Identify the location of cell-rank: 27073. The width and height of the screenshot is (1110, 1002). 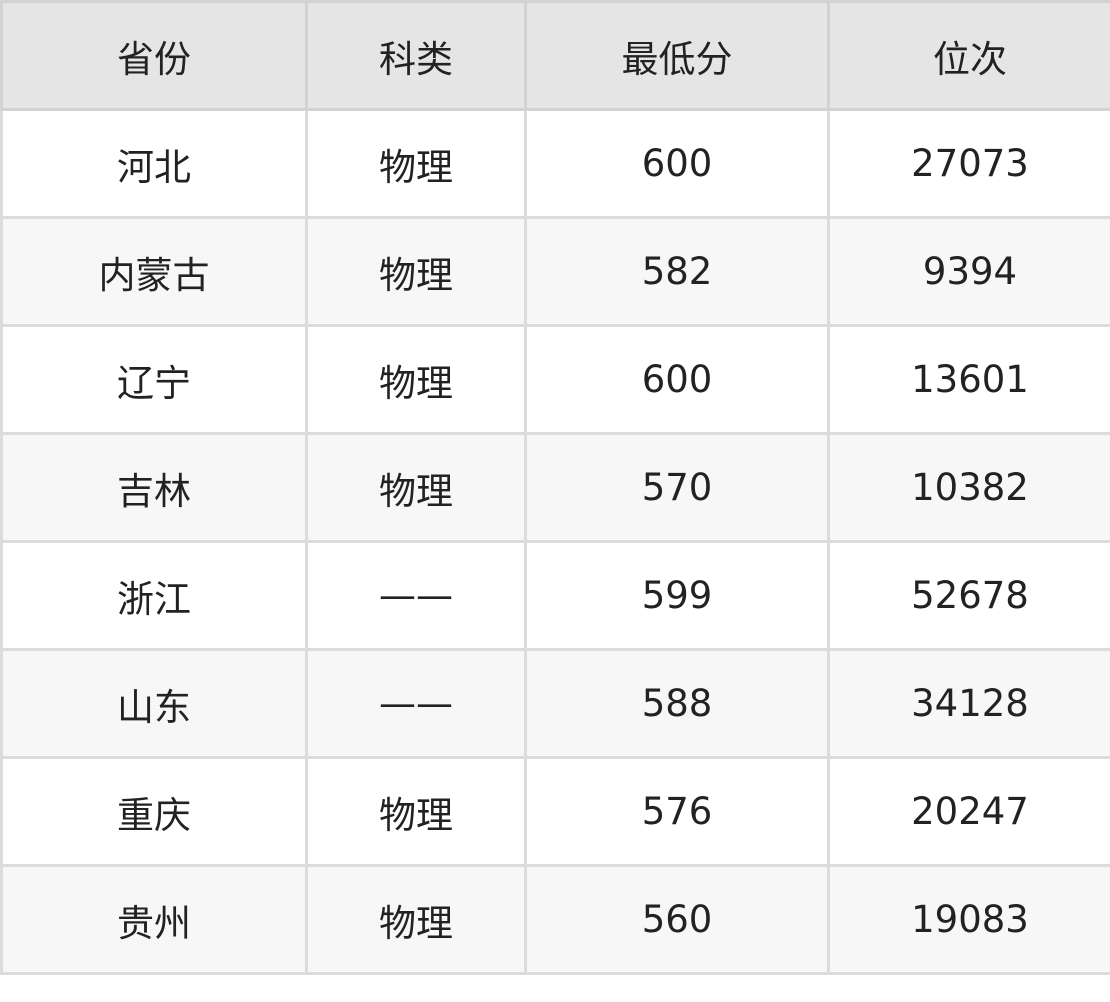
(968, 163).